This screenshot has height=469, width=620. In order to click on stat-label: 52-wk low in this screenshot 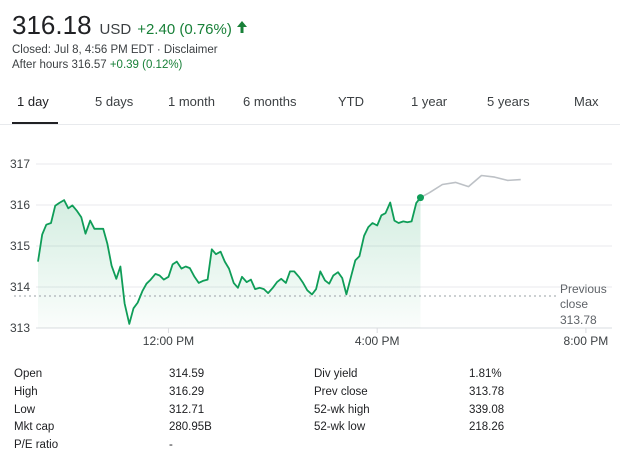, I will do `click(340, 427)`.